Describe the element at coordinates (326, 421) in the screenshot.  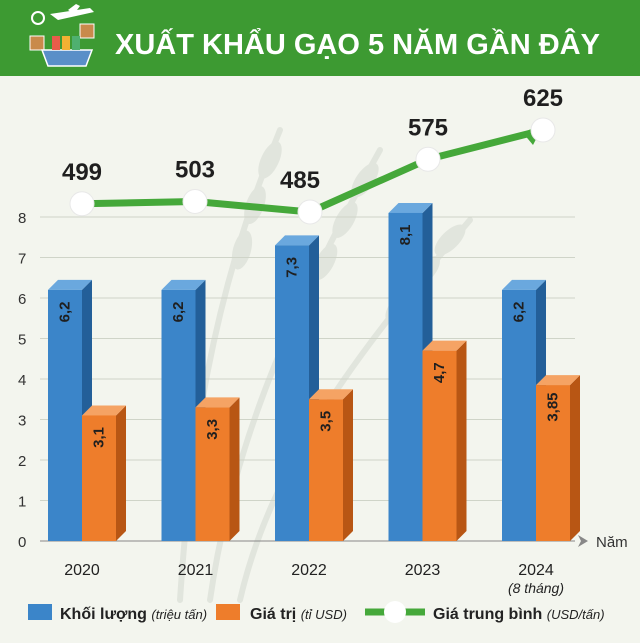
I see `bar-value-2022-label: 3,5` at that location.